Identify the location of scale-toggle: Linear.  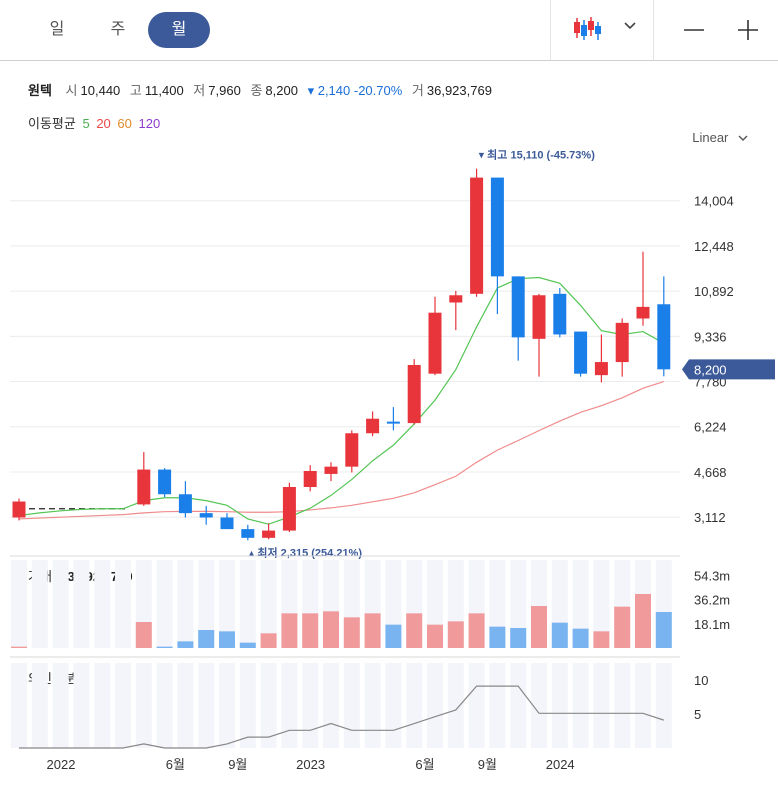
(720, 137).